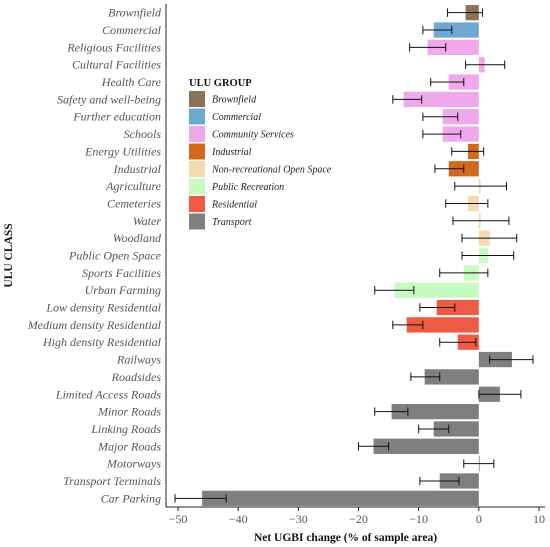  What do you see at coordinates (102, 342) in the screenshot?
I see `category-label: High density Residential` at bounding box center [102, 342].